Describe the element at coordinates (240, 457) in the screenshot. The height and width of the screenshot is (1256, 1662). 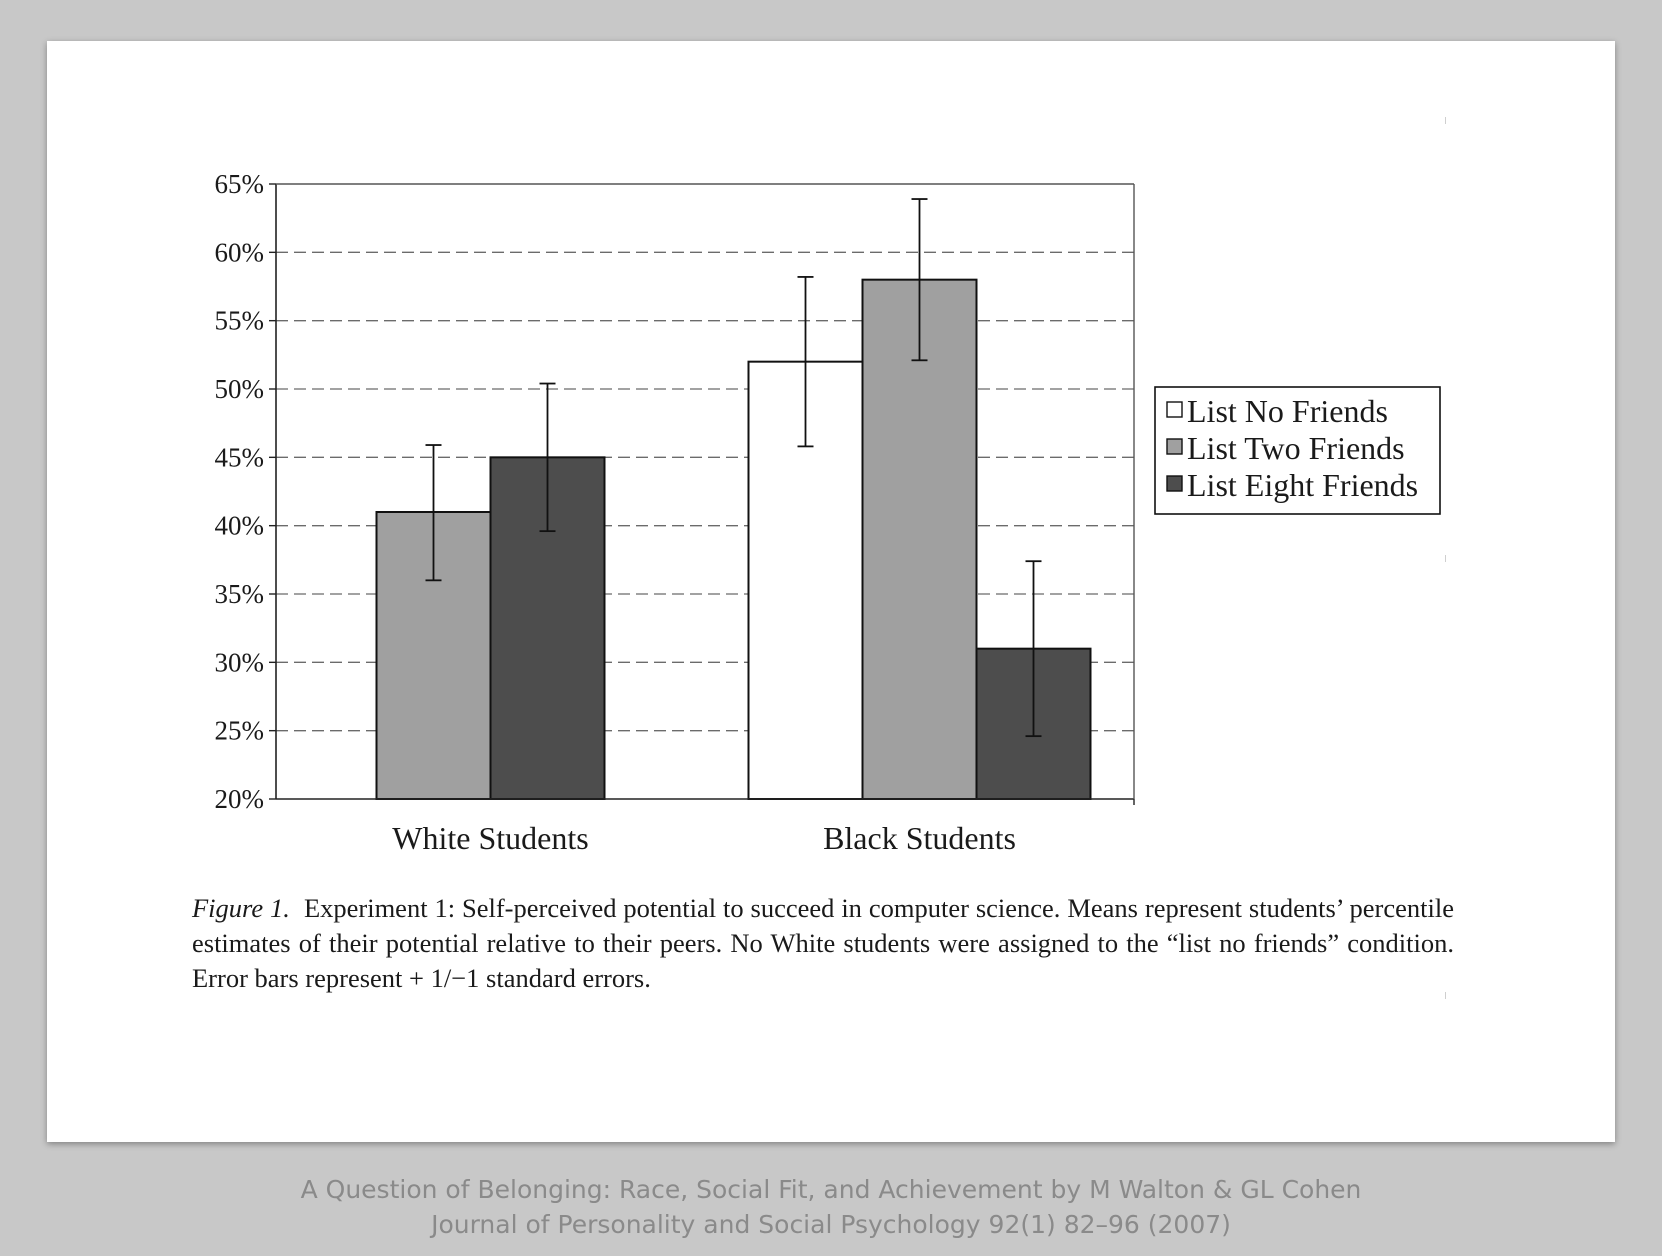
I see `y-tick-label: 45%` at that location.